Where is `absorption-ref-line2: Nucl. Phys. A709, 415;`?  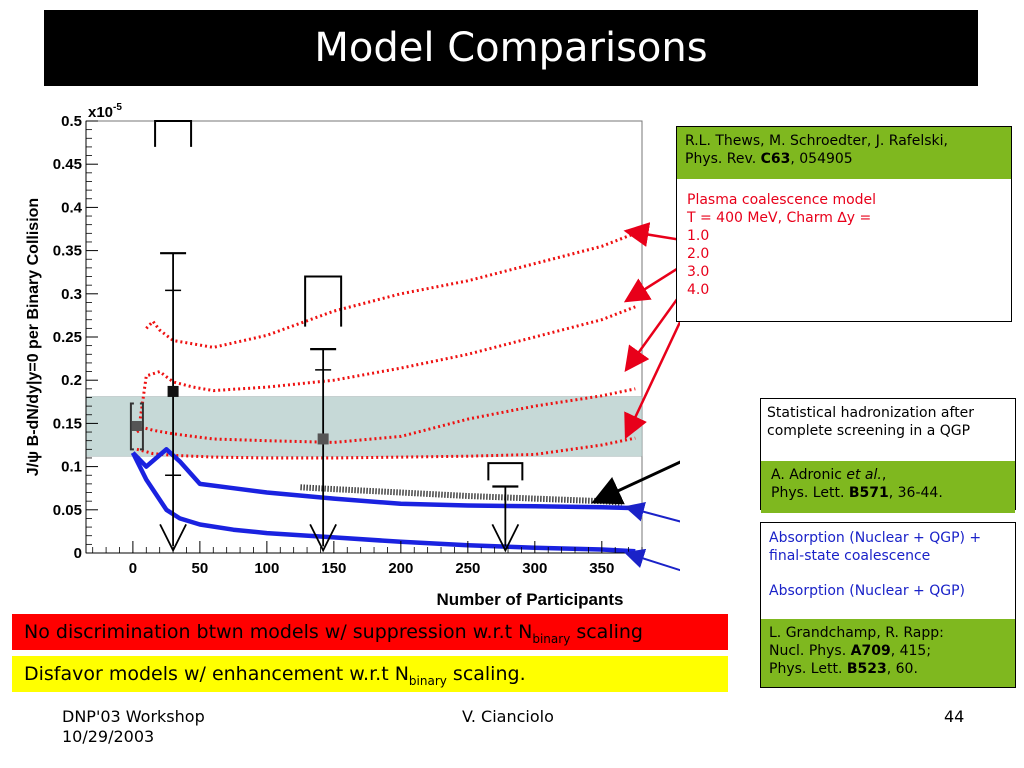
absorption-ref-line2: Nucl. Phys. A709, 415; is located at coordinates (850, 651).